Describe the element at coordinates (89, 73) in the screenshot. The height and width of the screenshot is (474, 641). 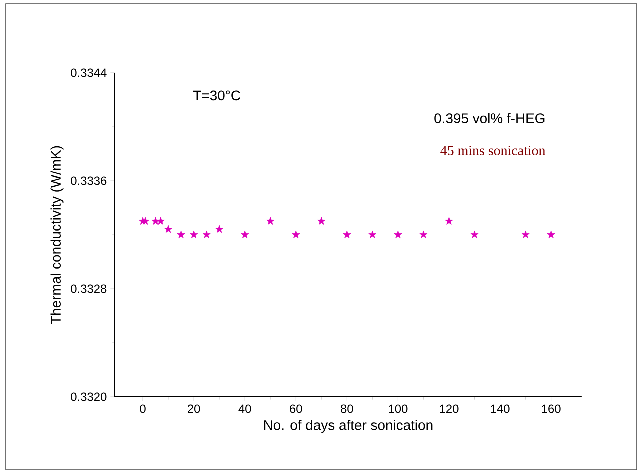
I see `y-tick-label: 0.3344` at that location.